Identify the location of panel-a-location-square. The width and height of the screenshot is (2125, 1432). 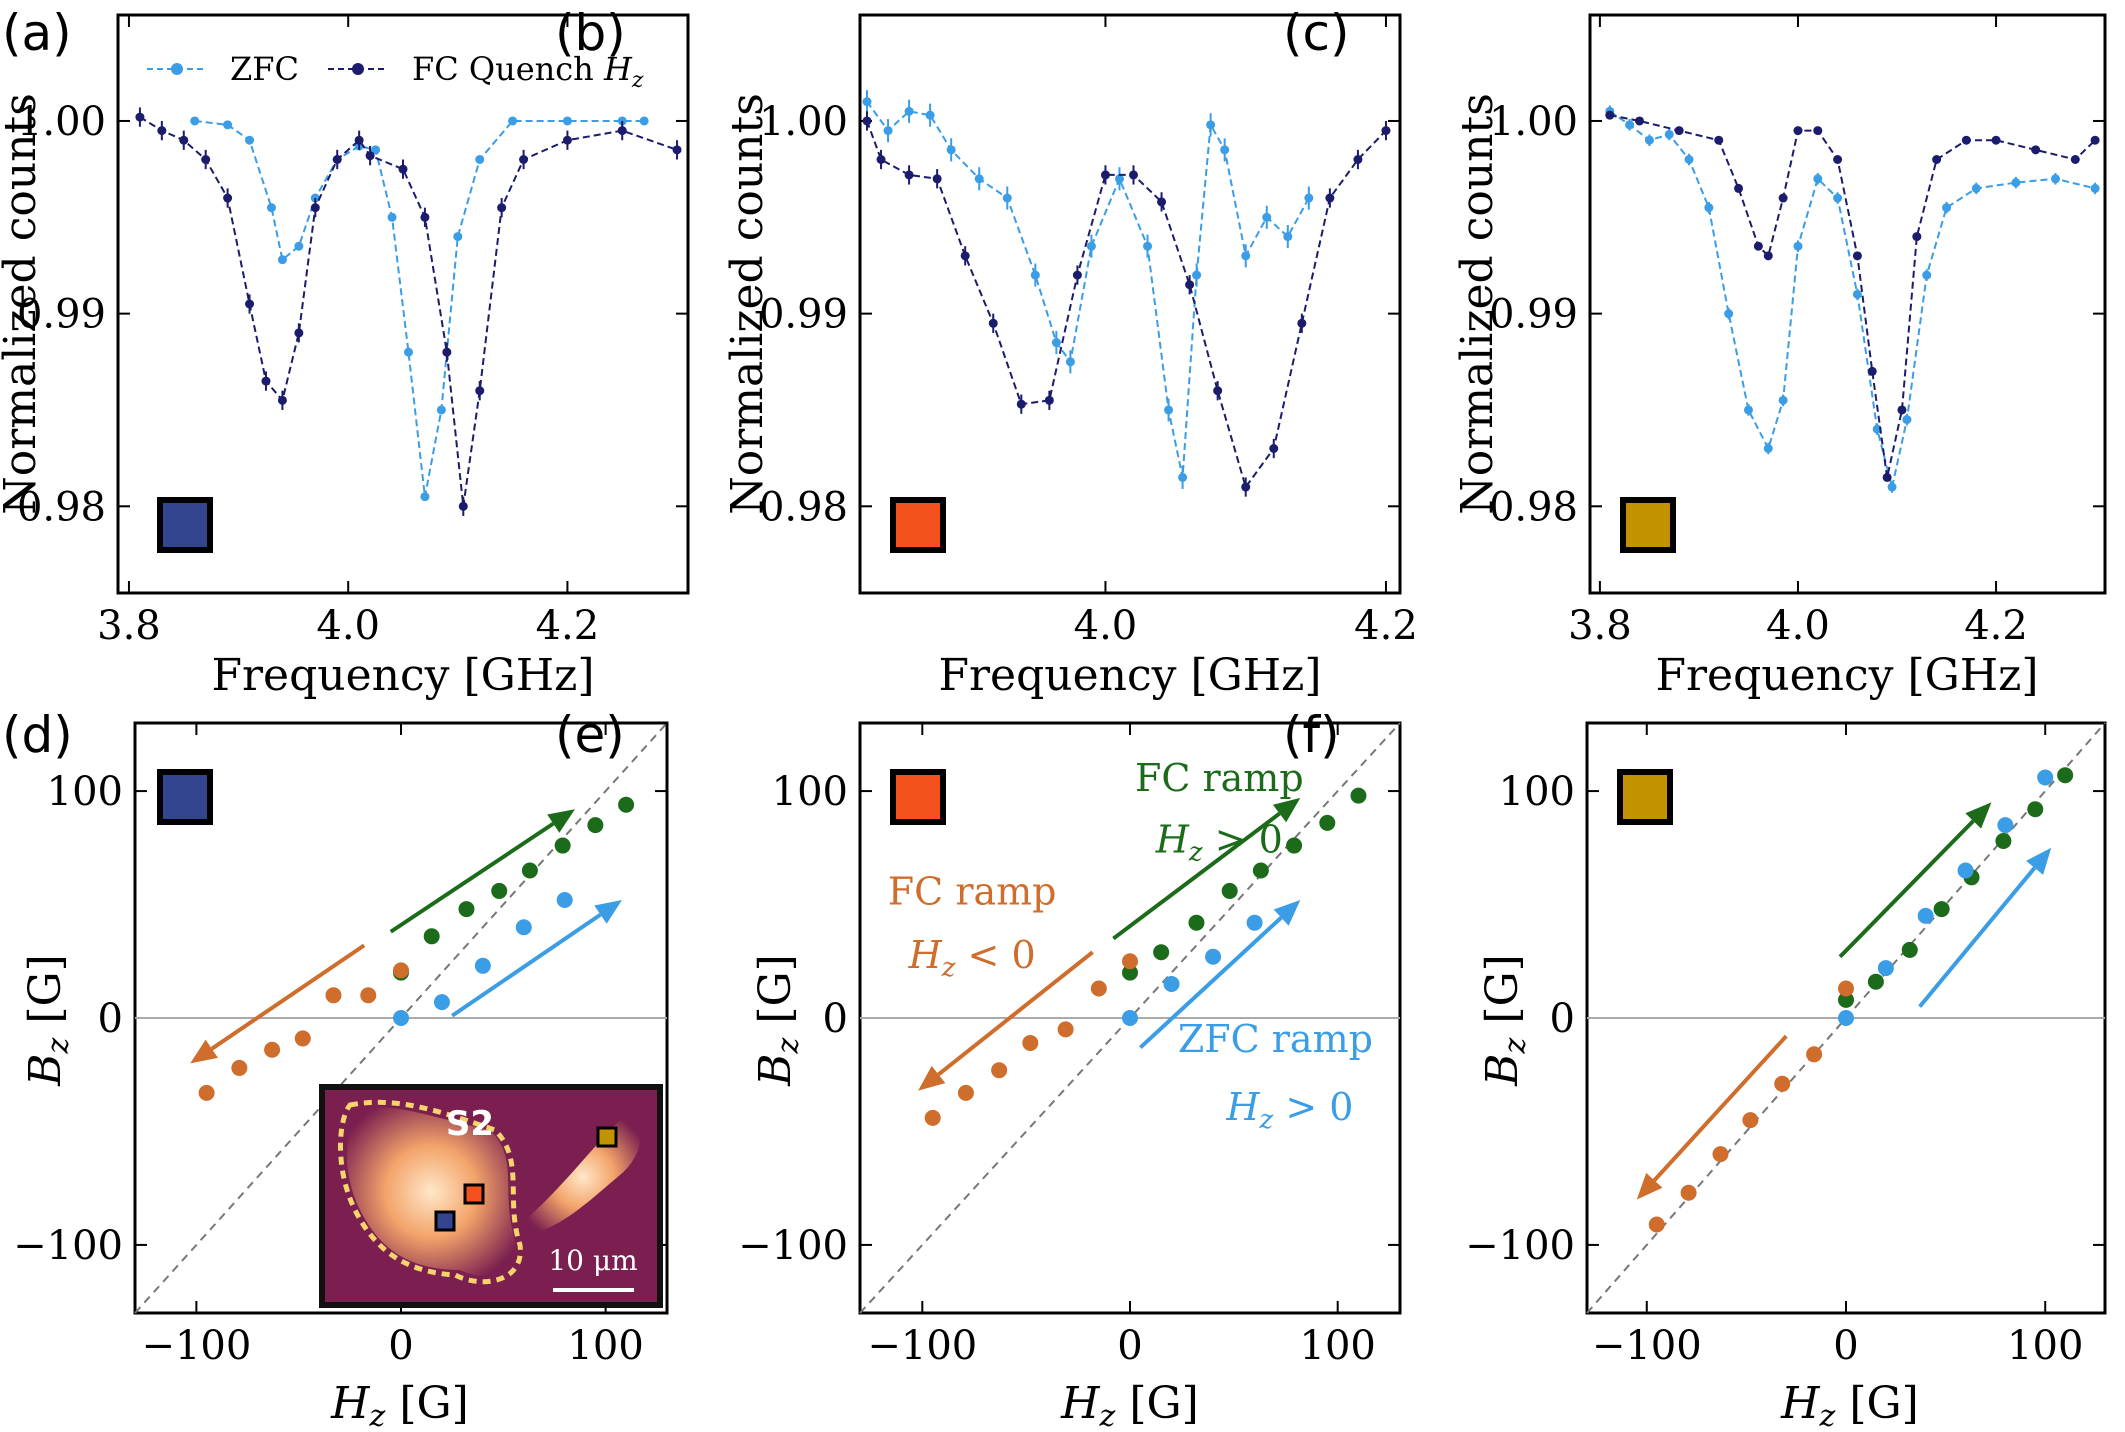
(185, 525).